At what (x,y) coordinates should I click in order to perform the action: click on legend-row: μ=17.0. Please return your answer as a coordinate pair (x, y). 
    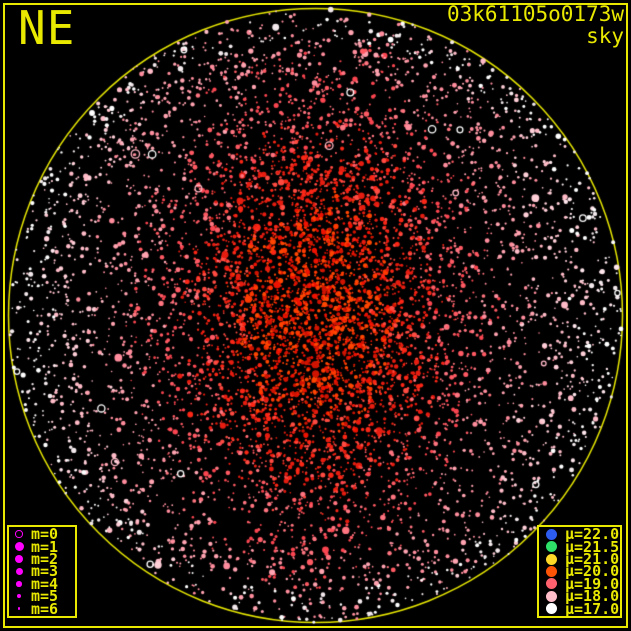
    Looking at the image, I should click on (579, 608).